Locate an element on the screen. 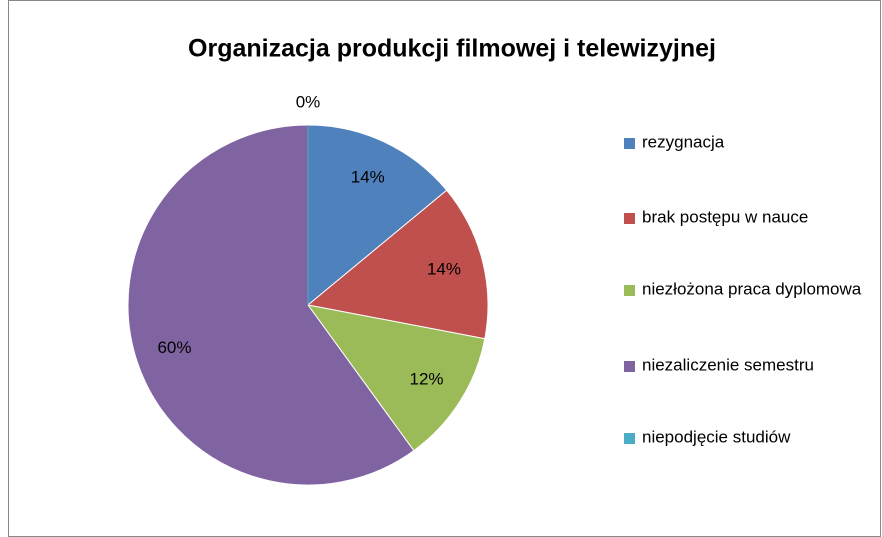 Image resolution: width=882 pixels, height=537 pixels. data-label: 60% is located at coordinates (174, 347).